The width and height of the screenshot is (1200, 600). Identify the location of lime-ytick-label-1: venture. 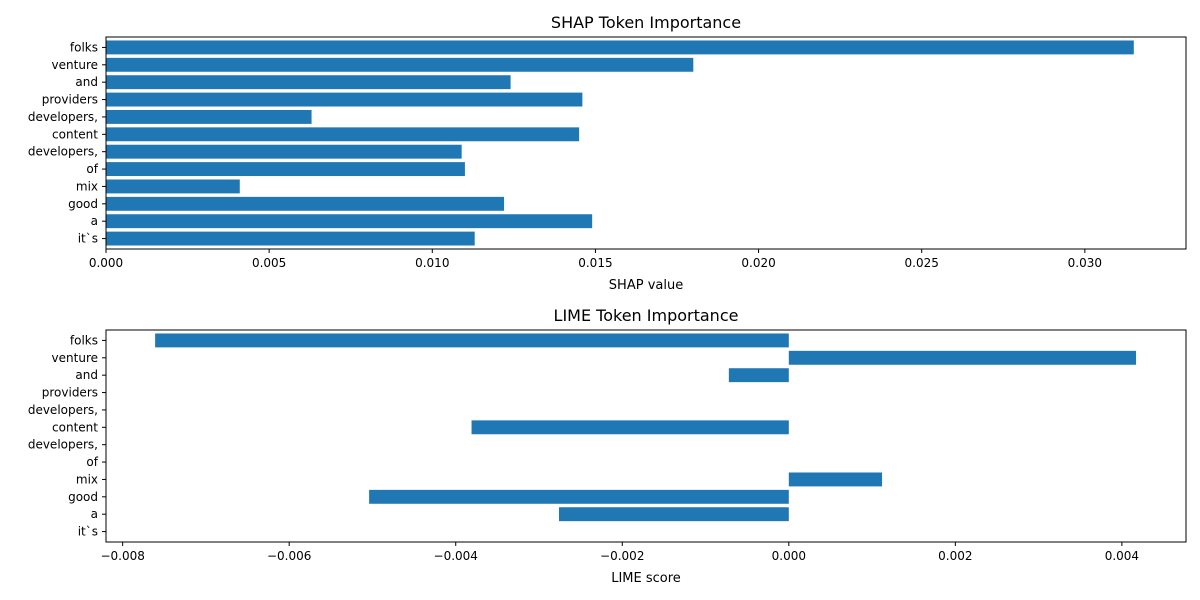
(75, 358).